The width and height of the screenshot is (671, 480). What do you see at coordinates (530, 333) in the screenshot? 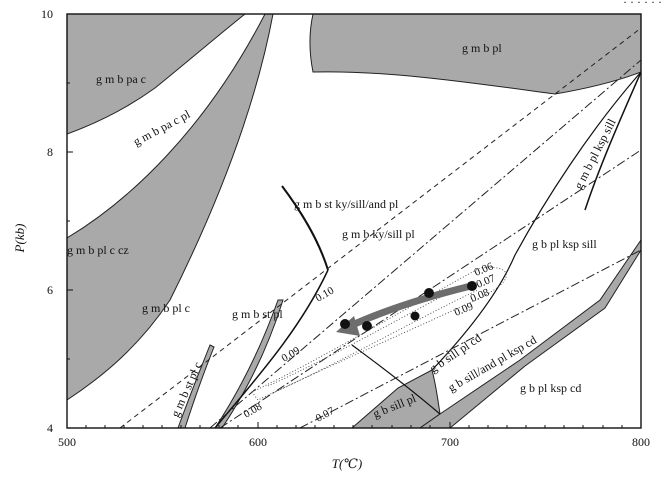
I see `field-gbplkspcd-shade` at bounding box center [530, 333].